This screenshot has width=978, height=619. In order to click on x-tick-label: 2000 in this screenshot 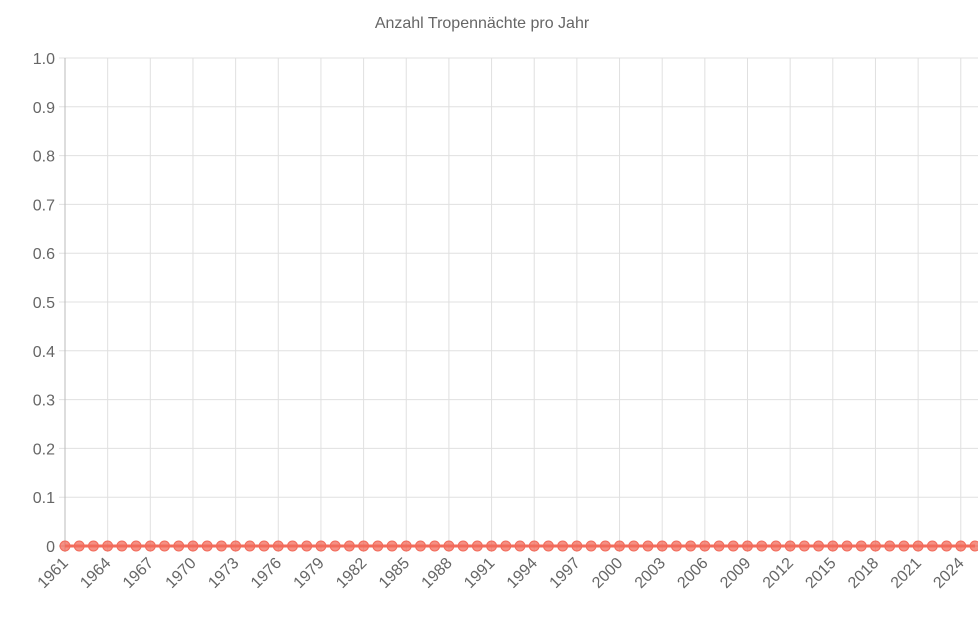, I will do `click(607, 573)`.